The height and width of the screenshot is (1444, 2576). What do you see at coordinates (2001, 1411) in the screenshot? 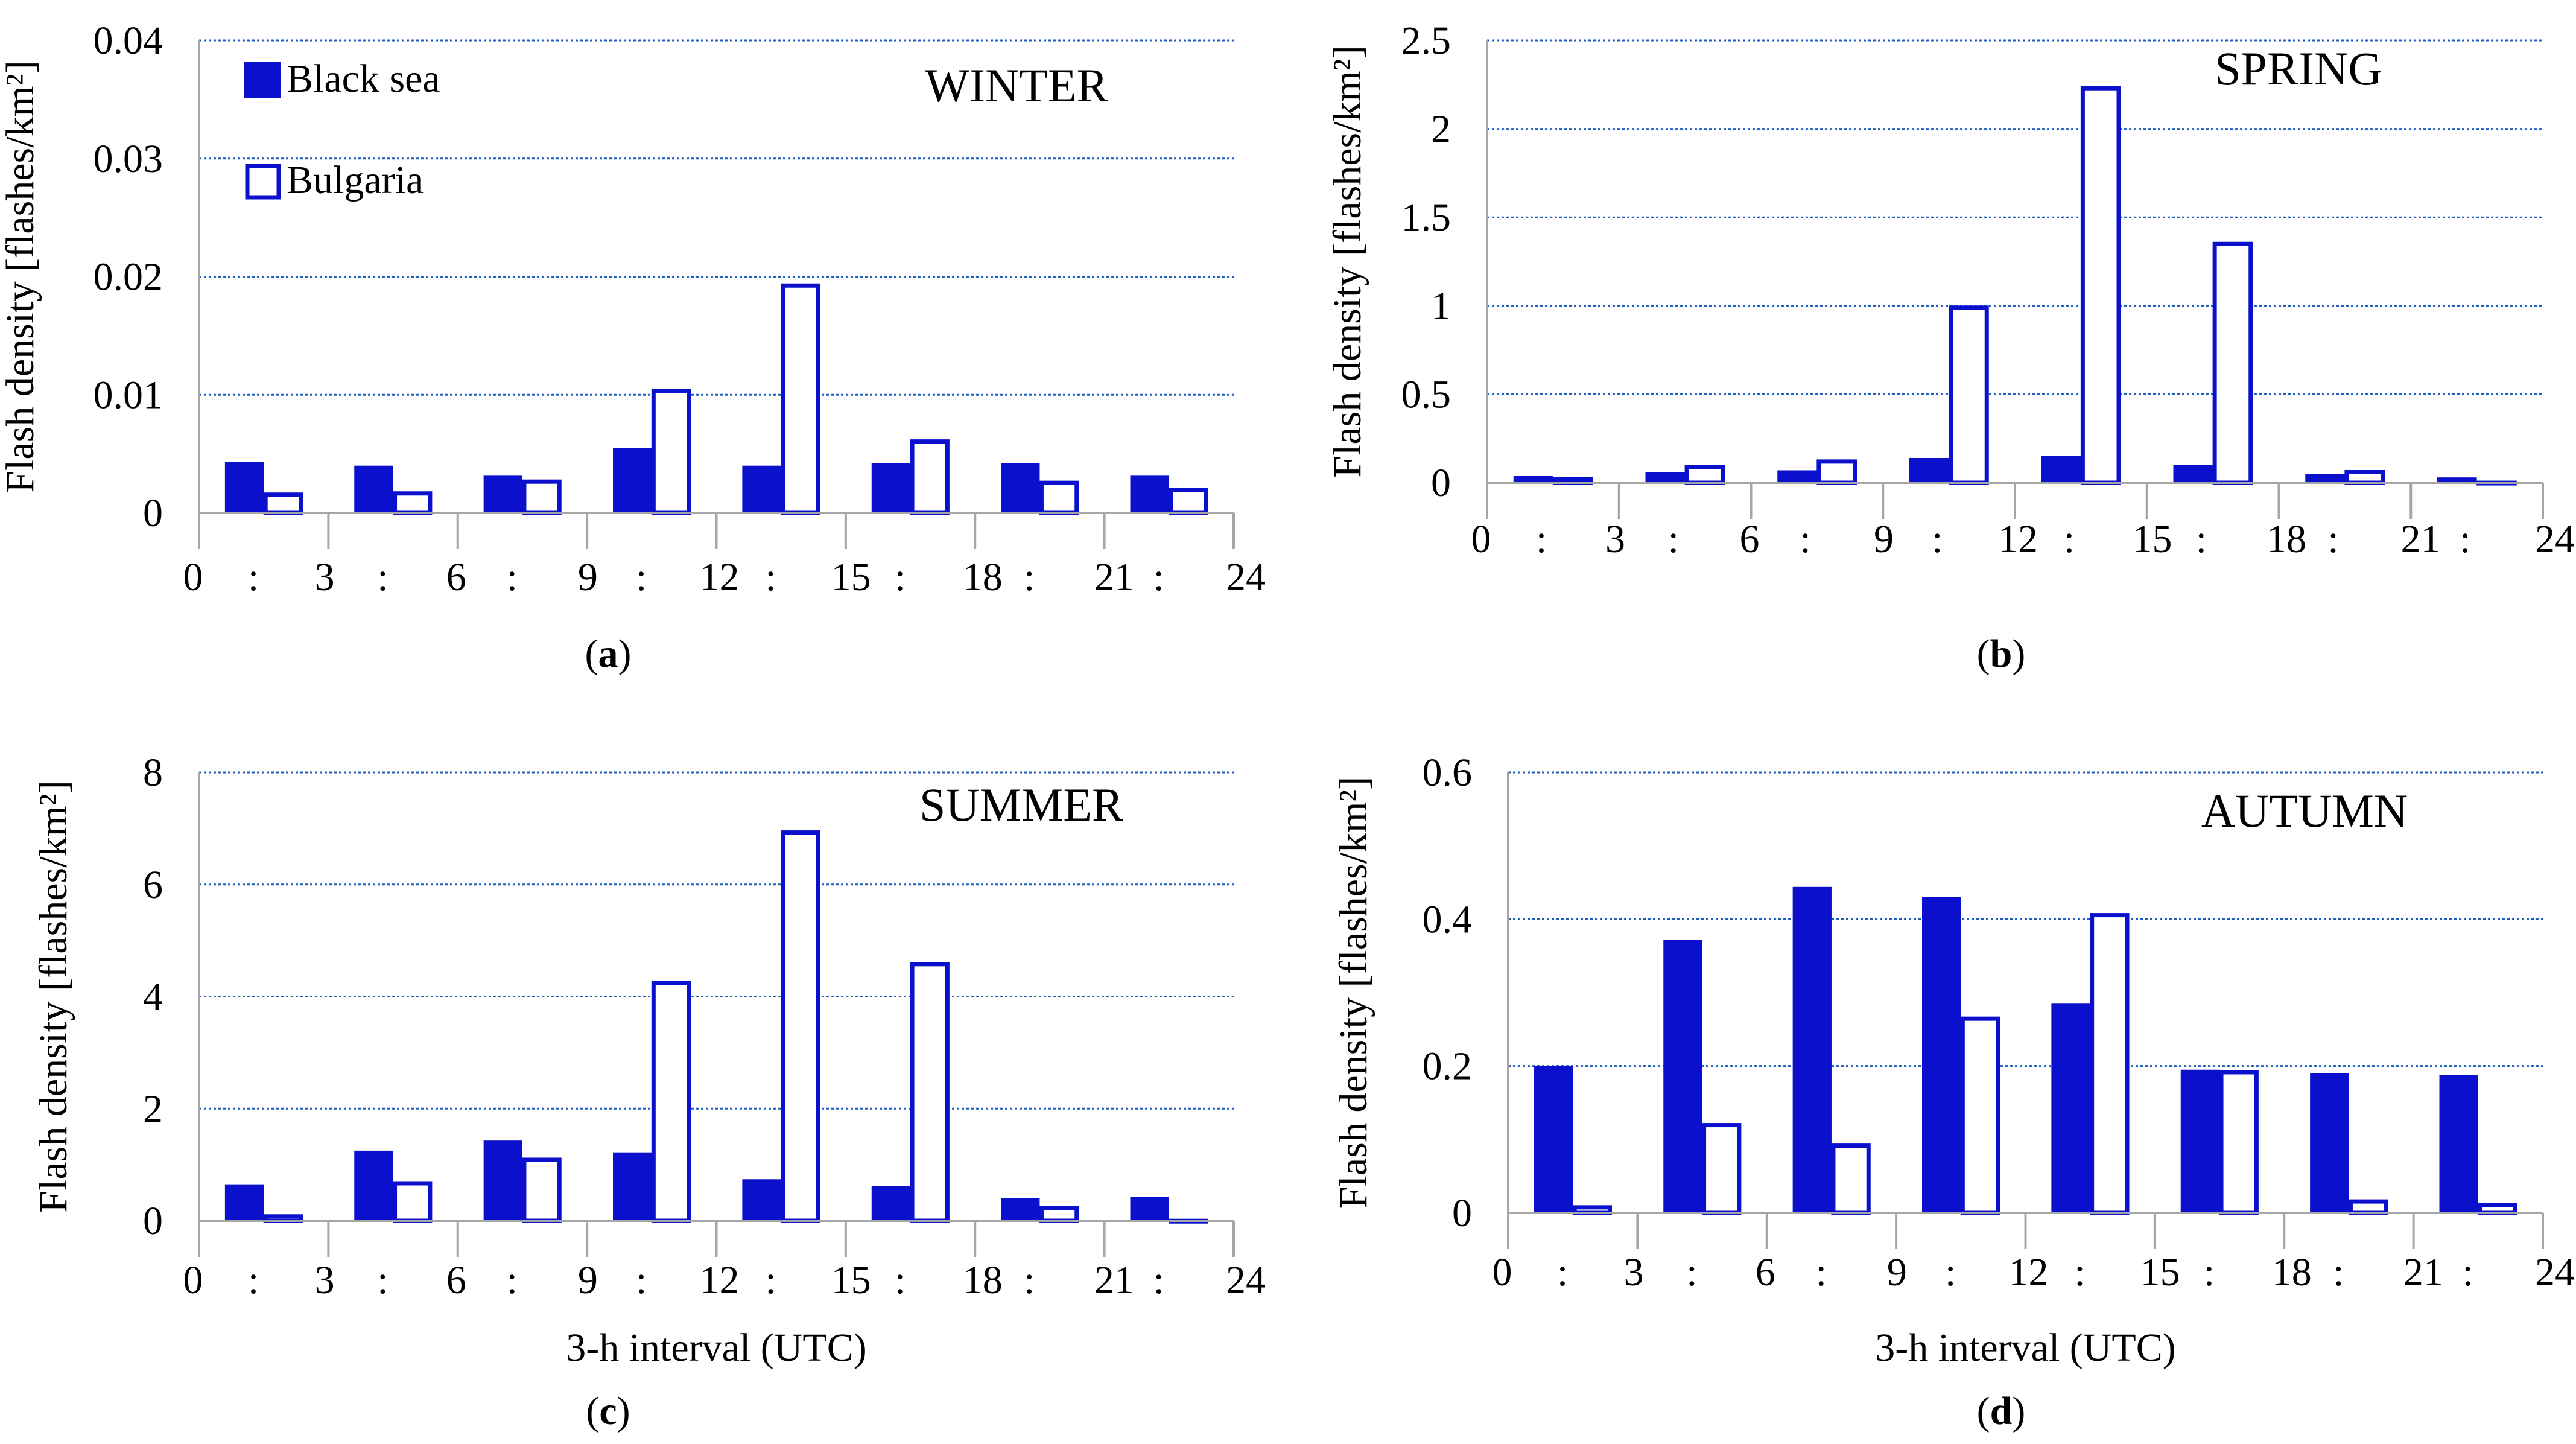
I see `panel-caption: (d)` at bounding box center [2001, 1411].